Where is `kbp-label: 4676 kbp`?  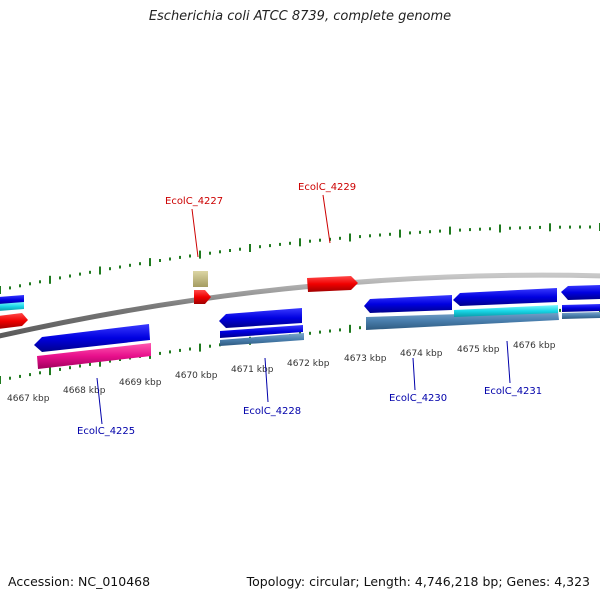 kbp-label: 4676 kbp is located at coordinates (534, 346).